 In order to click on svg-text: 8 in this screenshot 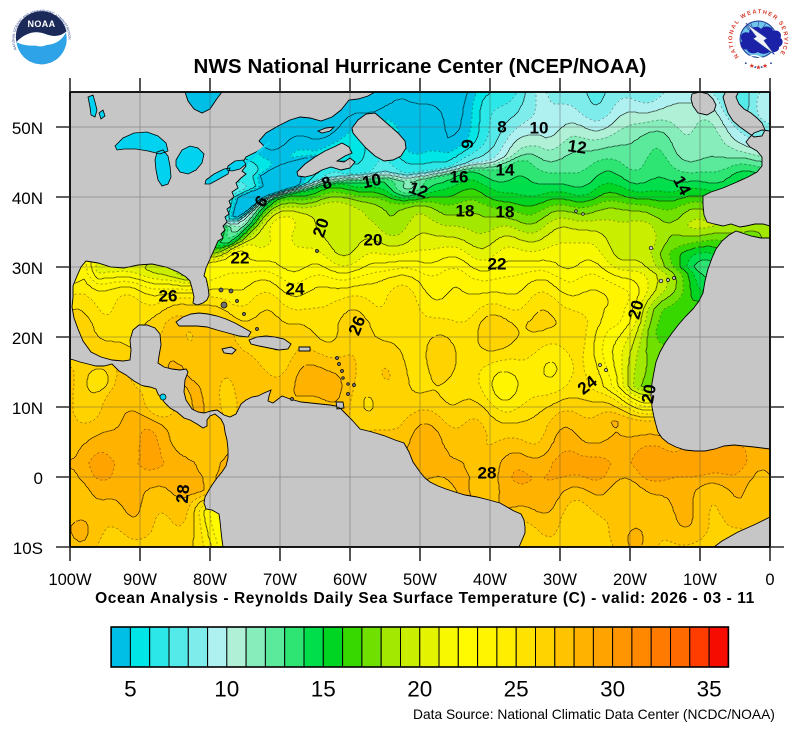, I will do `click(501, 126)`.